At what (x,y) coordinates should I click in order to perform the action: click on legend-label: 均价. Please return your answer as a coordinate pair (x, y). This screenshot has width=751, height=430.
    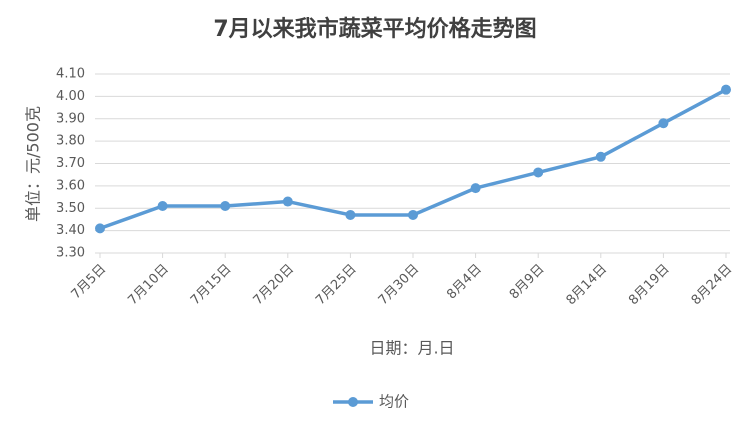
    Looking at the image, I should click on (394, 402).